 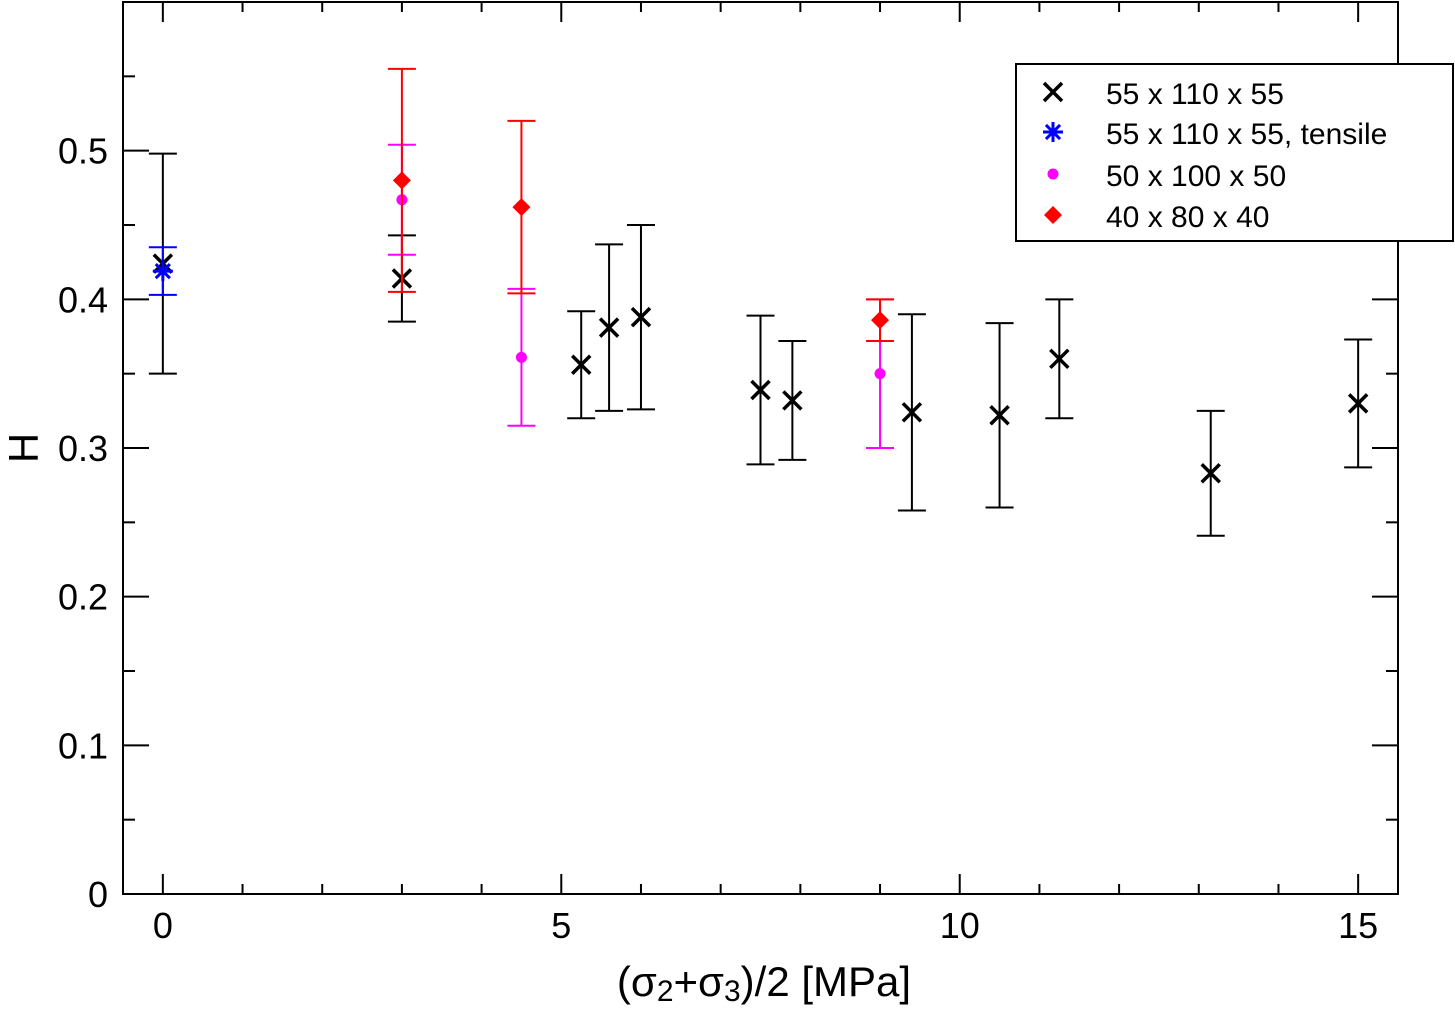 I want to click on legend-marker-diamond, so click(x=1053, y=215).